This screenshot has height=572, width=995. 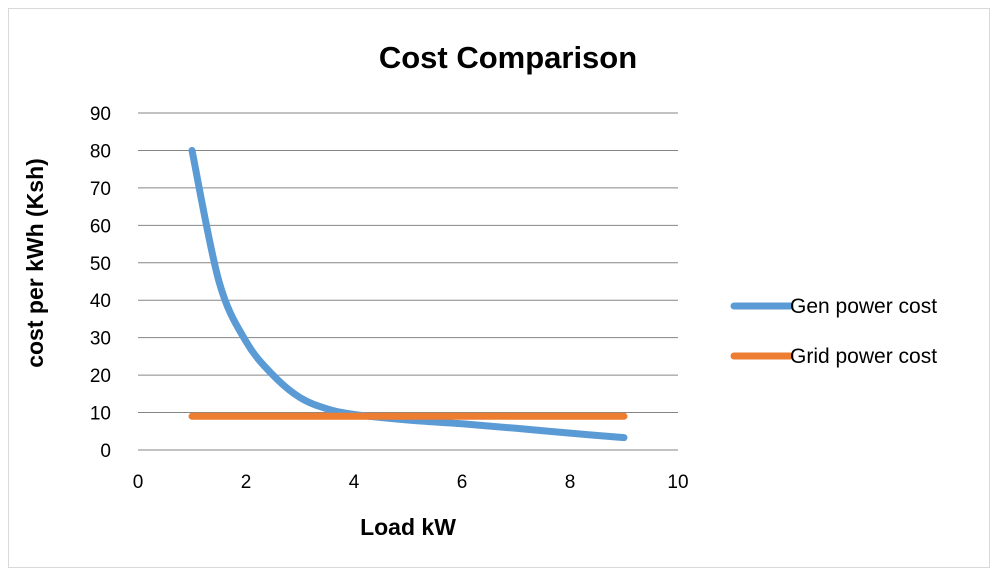 I want to click on y-tick-label: 50, so click(x=100, y=264).